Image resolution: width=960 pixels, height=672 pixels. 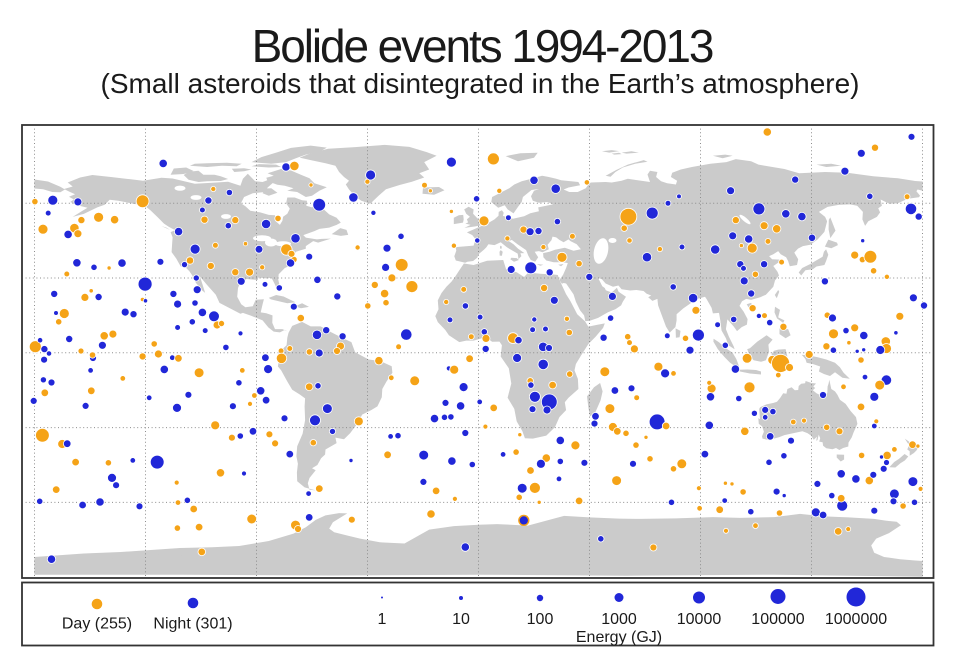 What do you see at coordinates (482, 46) in the screenshot?
I see `svg-text: Bolide events 1994-2013` at bounding box center [482, 46].